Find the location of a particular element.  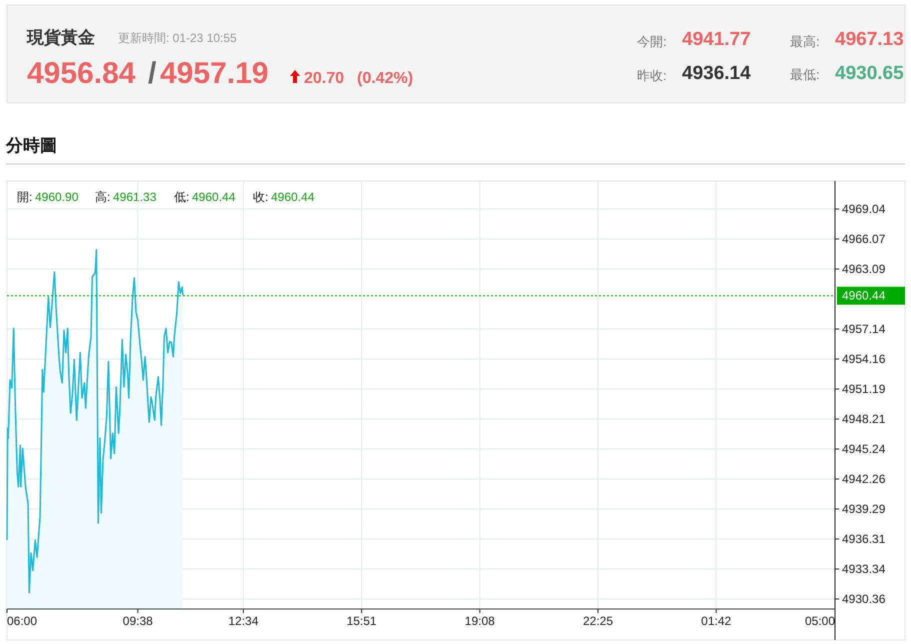

y-tick-label: 4969.04 is located at coordinates (864, 209).